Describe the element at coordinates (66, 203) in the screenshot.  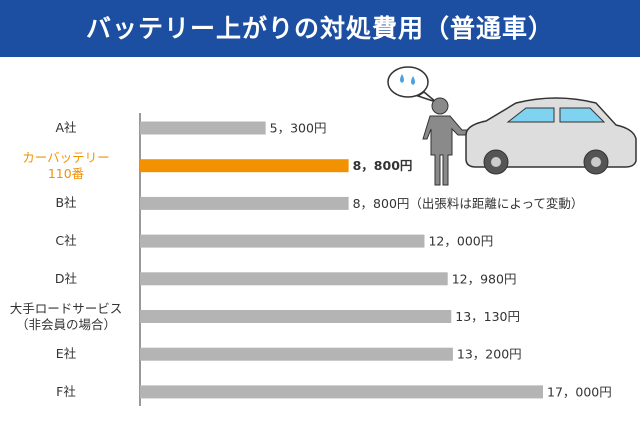
I see `category-label: B社` at that location.